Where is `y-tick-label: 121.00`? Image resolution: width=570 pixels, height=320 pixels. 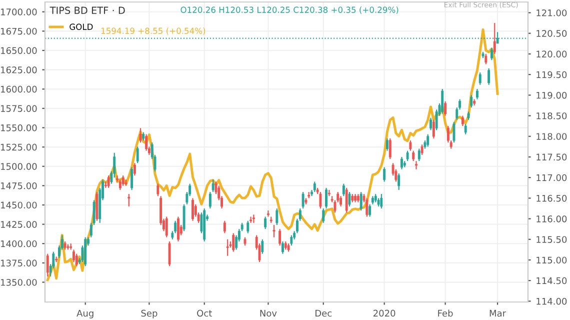 y-tick-label: 121.00 is located at coordinates (551, 12).